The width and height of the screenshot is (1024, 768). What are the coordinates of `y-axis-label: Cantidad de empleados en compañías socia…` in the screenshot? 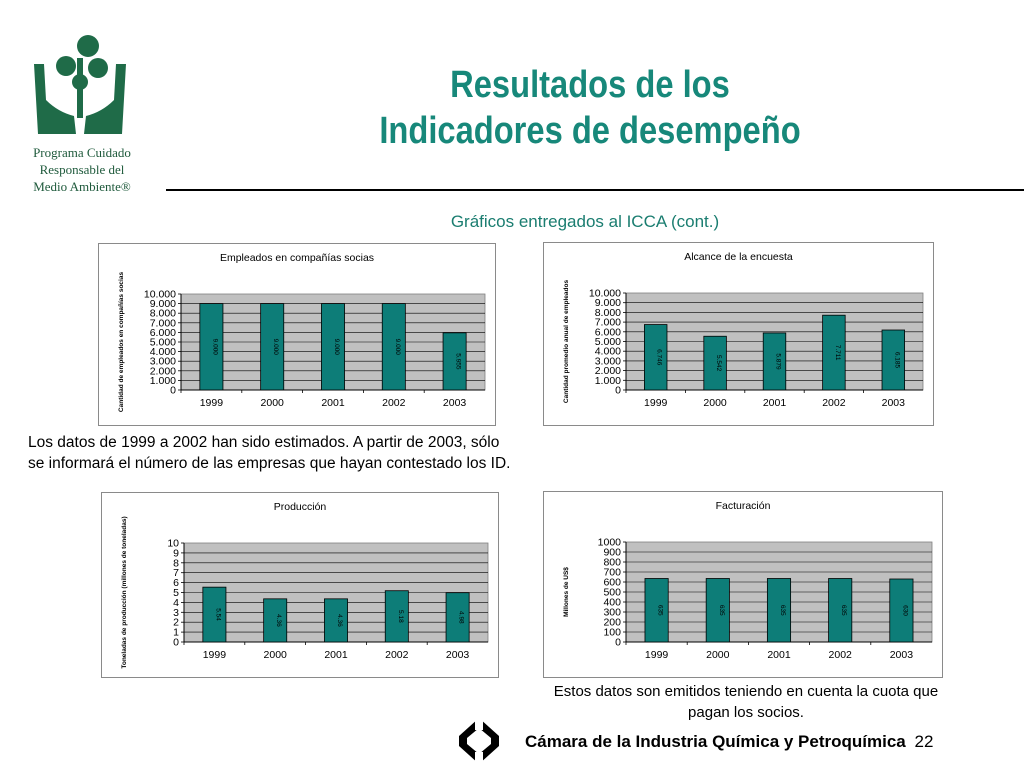 It's located at (121, 342).